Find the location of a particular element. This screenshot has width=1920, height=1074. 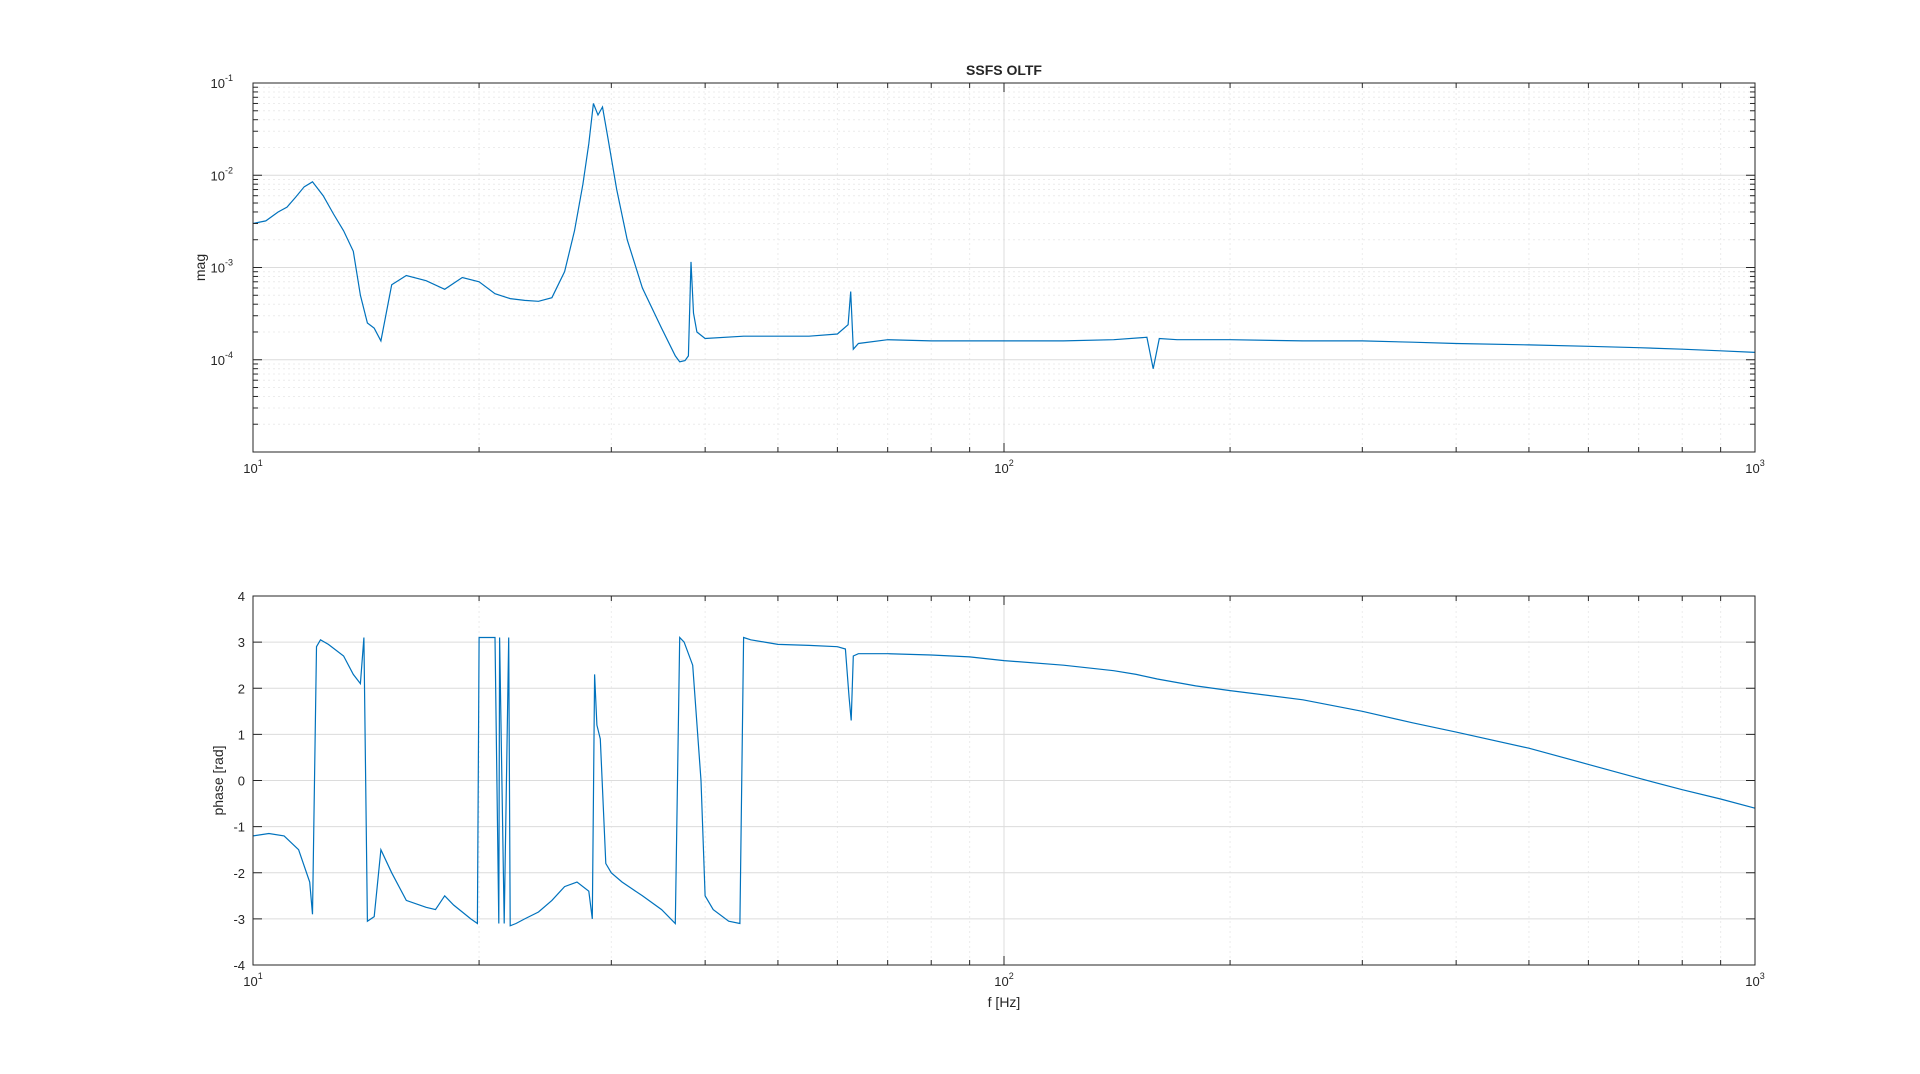

y-tick-label: 2 is located at coordinates (241, 688).